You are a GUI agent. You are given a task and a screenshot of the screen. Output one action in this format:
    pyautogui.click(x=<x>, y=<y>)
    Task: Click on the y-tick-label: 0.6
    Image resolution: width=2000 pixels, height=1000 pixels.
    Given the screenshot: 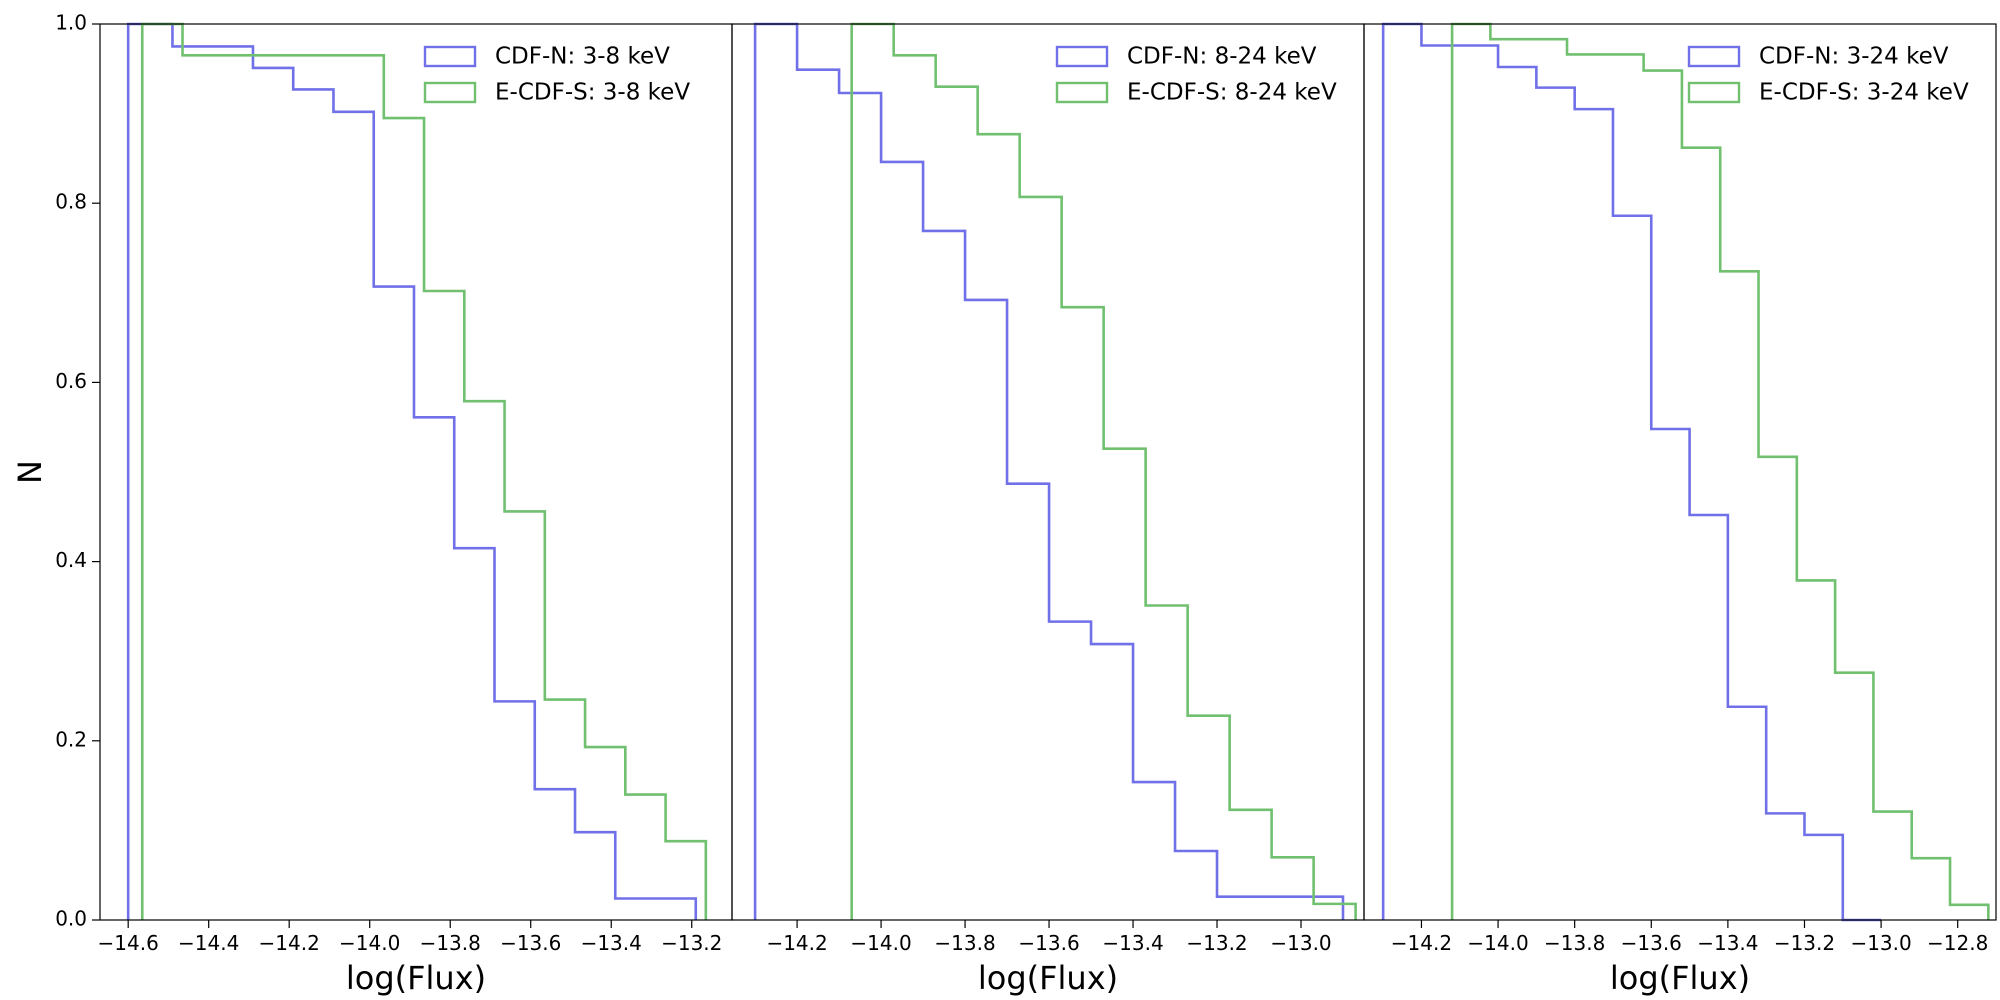 What is the action you would take?
    pyautogui.click(x=71, y=381)
    